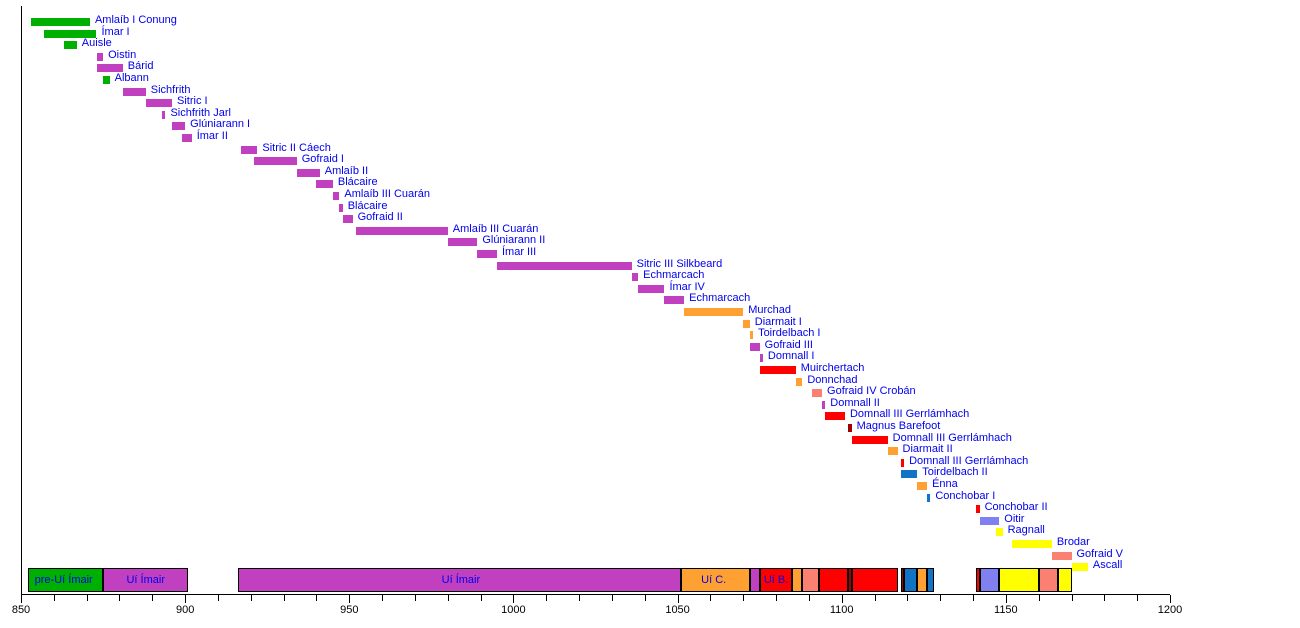 This screenshot has height=628, width=1300. Describe the element at coordinates (1026, 530) in the screenshot. I see `reign-label: Ragnall` at that location.